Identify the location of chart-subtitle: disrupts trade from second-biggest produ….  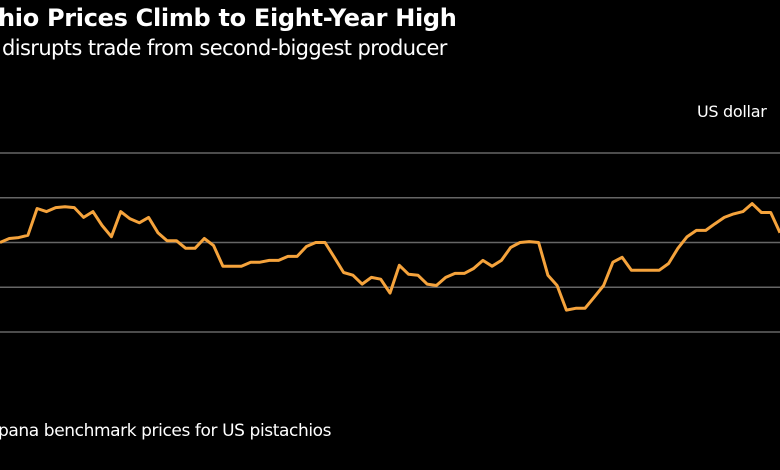
(224, 48).